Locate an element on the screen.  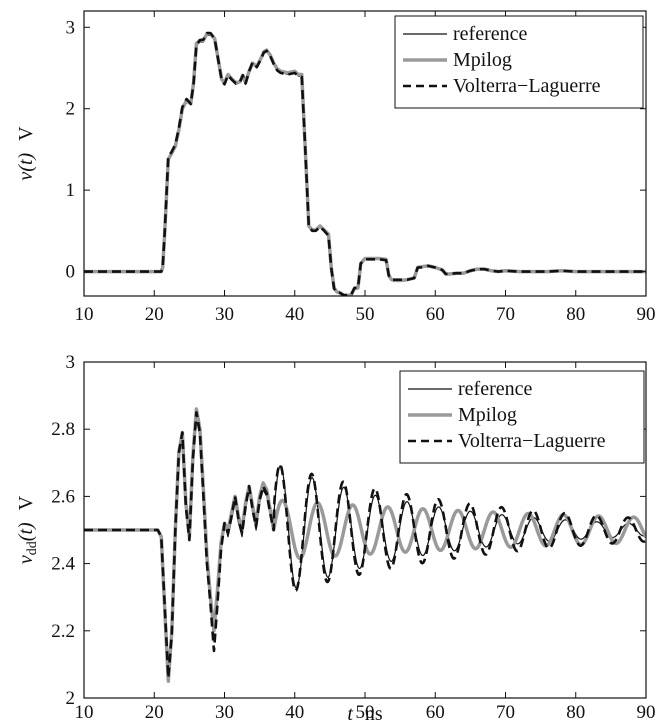
y-tick-label: 0 is located at coordinates (71, 272).